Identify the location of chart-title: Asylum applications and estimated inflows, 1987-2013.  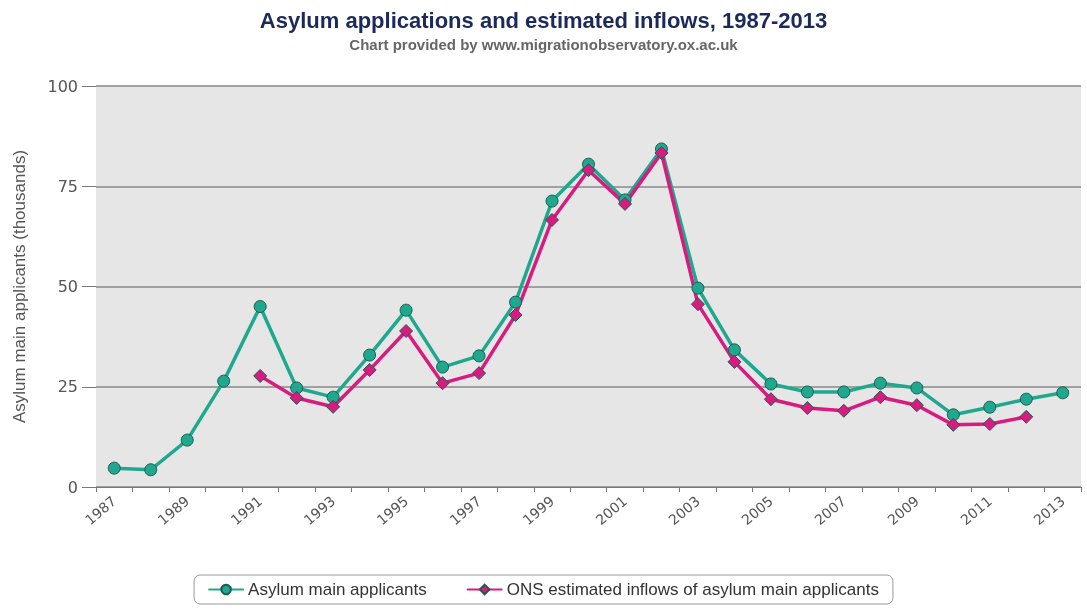
(543, 20).